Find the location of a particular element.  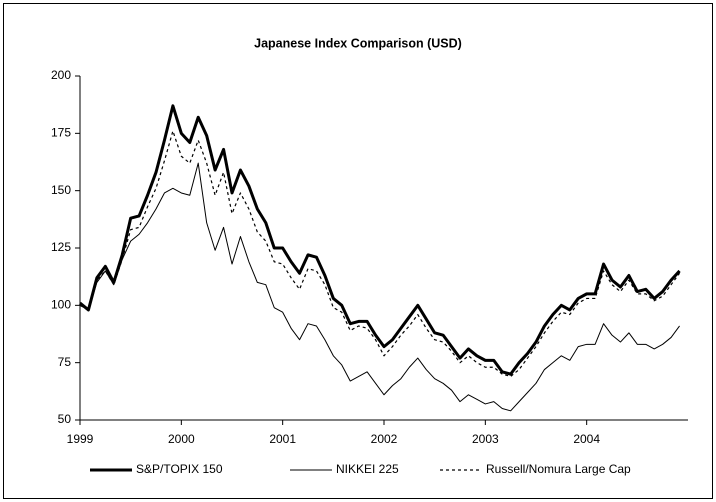

legend-label: NIKKEI 225 is located at coordinates (367, 469).